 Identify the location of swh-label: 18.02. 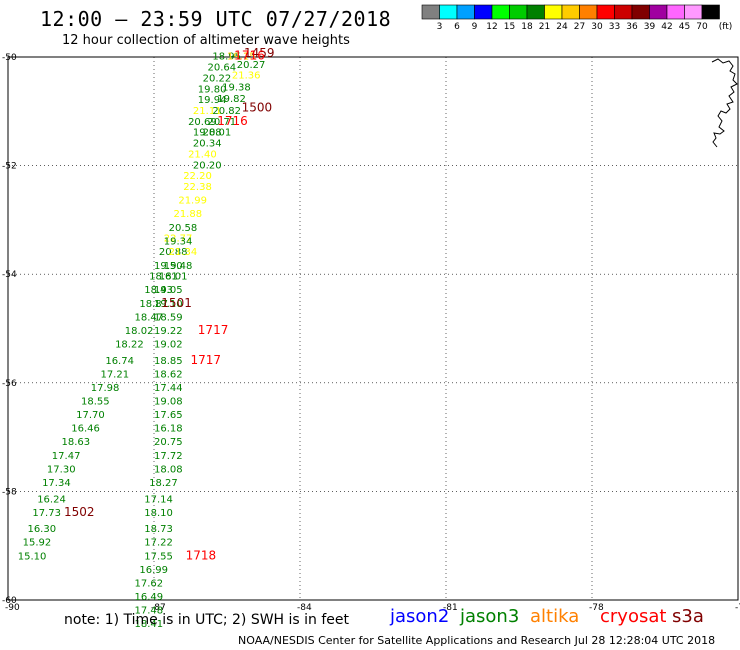
(139, 331).